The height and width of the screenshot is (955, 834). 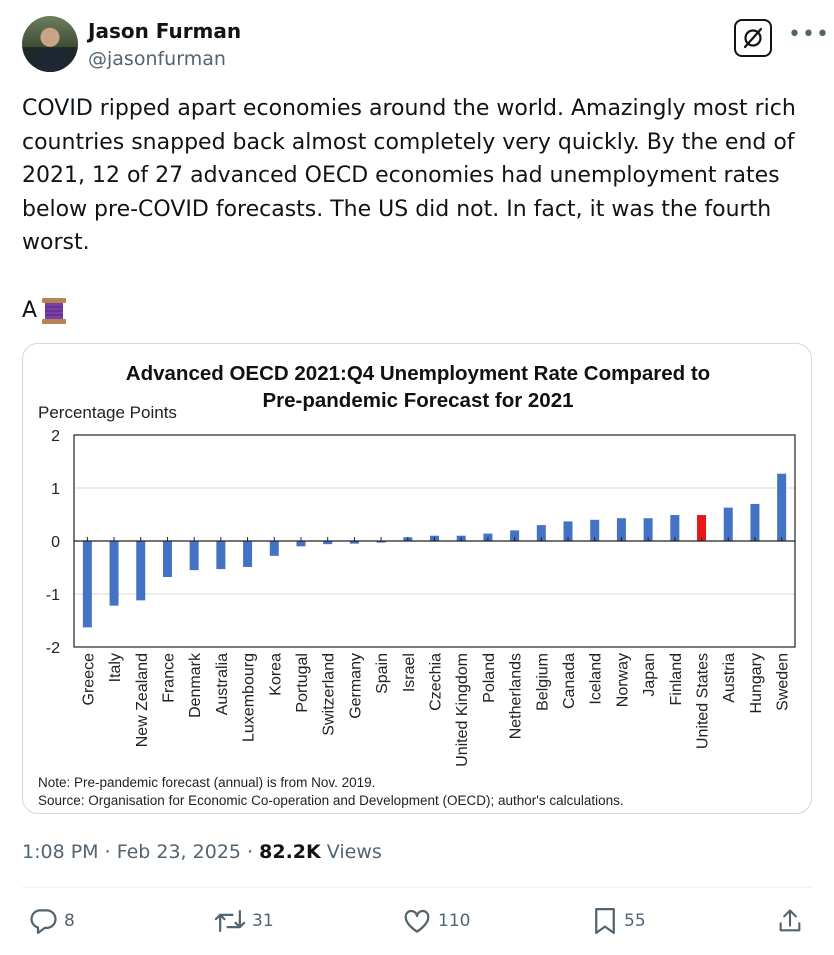 I want to click on grok-icon, so click(x=753, y=38).